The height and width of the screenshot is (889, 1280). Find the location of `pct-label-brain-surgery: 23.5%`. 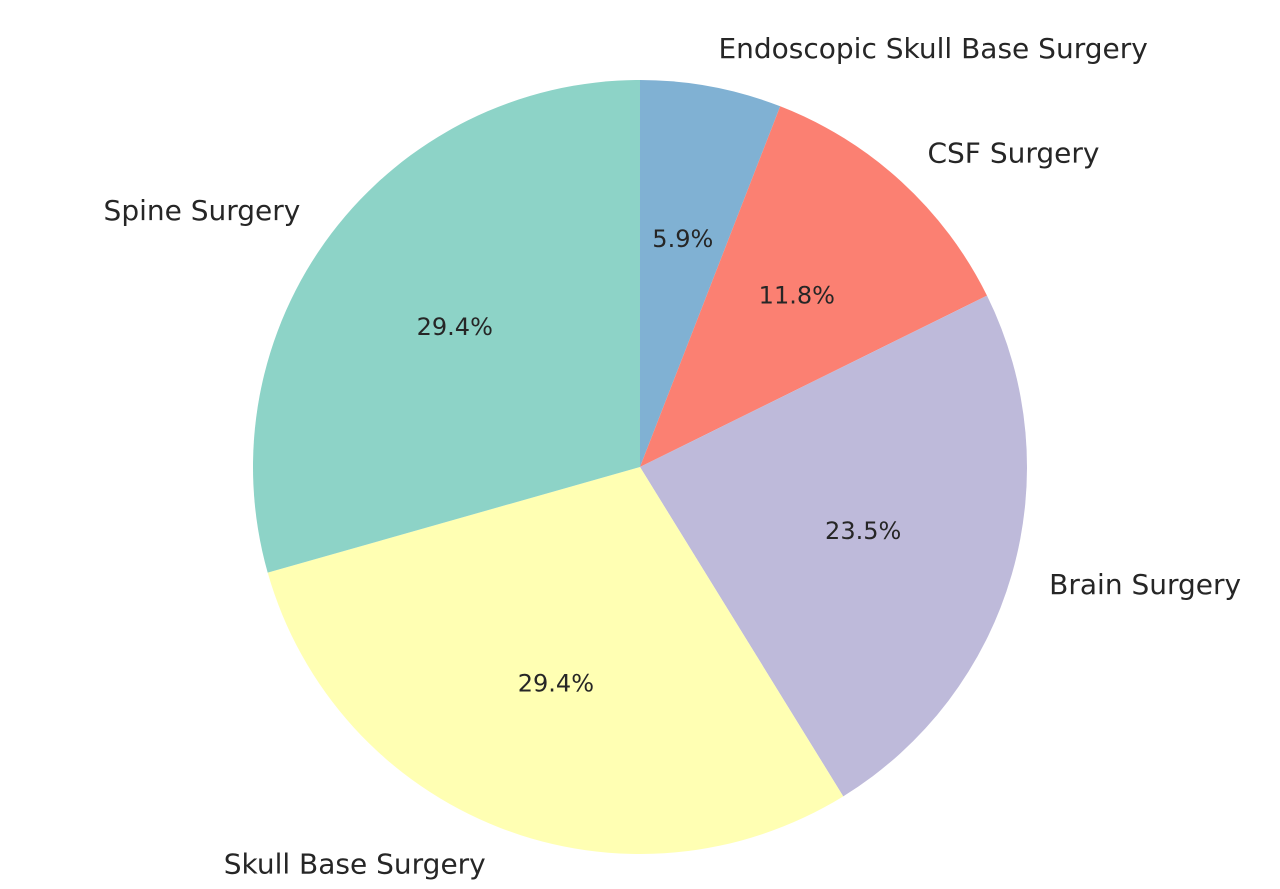

pct-label-brain-surgery: 23.5% is located at coordinates (863, 531).